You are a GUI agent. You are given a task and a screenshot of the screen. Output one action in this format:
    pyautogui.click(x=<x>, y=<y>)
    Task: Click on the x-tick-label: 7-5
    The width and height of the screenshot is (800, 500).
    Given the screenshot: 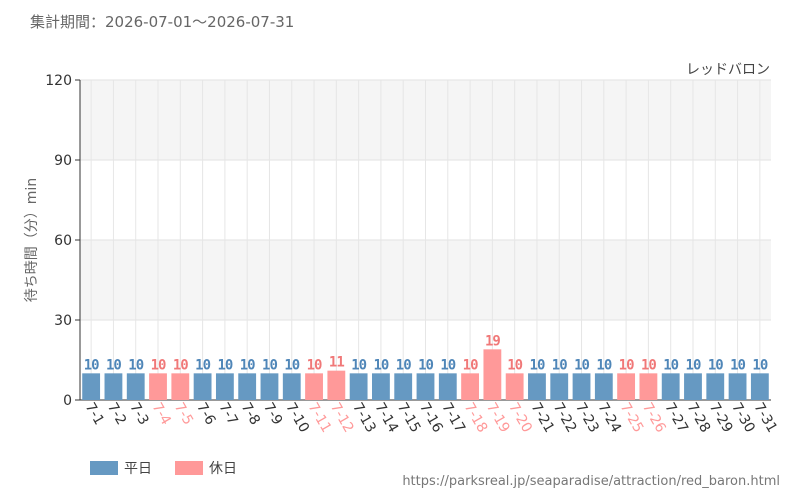 What is the action you would take?
    pyautogui.click(x=183, y=414)
    